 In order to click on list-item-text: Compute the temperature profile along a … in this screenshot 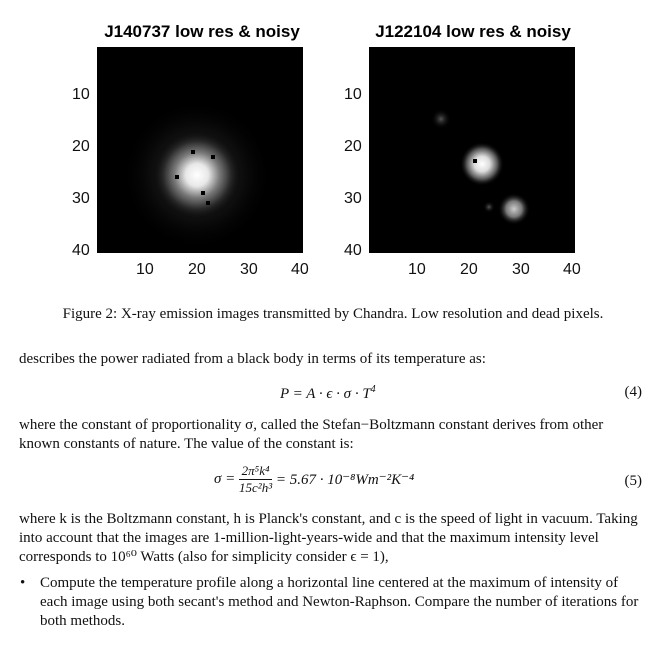, I will do `click(339, 602)`.